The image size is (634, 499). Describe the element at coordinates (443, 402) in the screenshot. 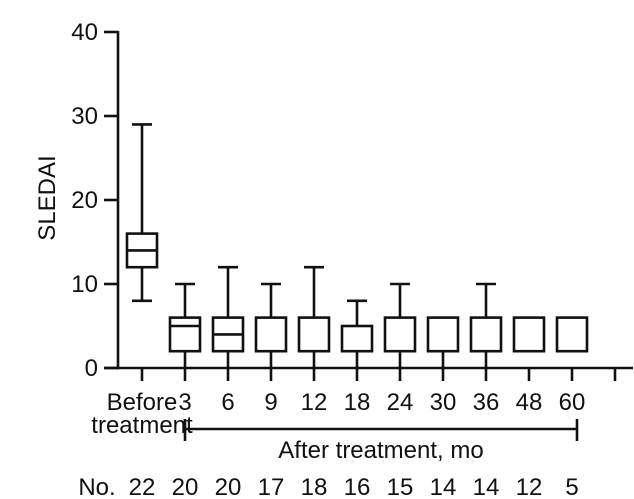

I see `x-tick-label: 30` at that location.